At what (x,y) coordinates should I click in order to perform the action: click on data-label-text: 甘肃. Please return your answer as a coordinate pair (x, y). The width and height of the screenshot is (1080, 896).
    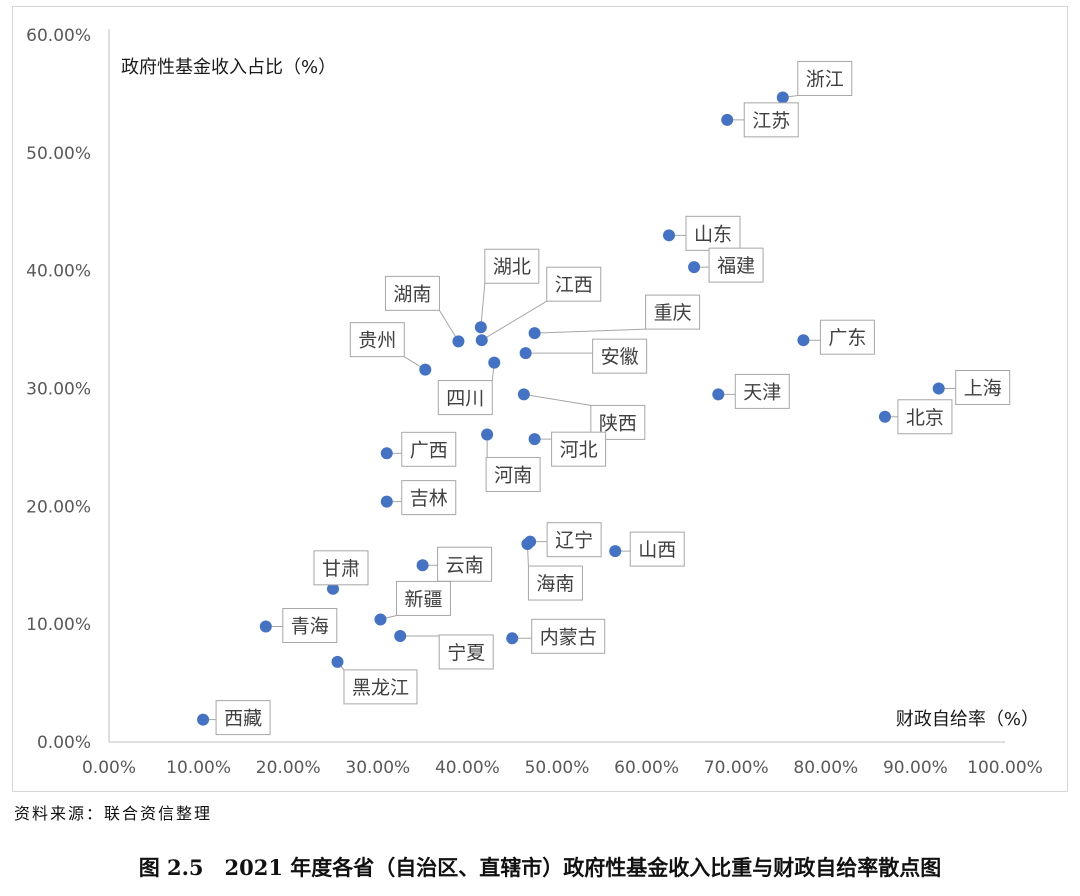
    Looking at the image, I should click on (341, 569).